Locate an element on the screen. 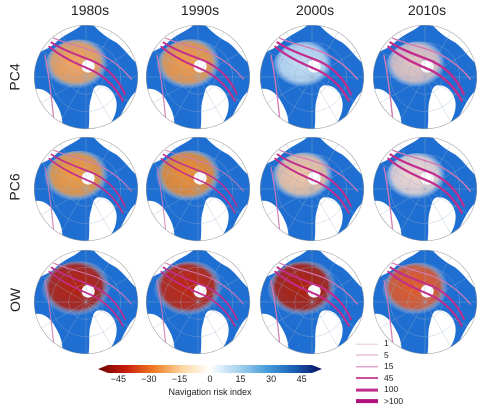 Image resolution: width=500 pixels, height=409 pixels. legend-label: >100 is located at coordinates (394, 400).